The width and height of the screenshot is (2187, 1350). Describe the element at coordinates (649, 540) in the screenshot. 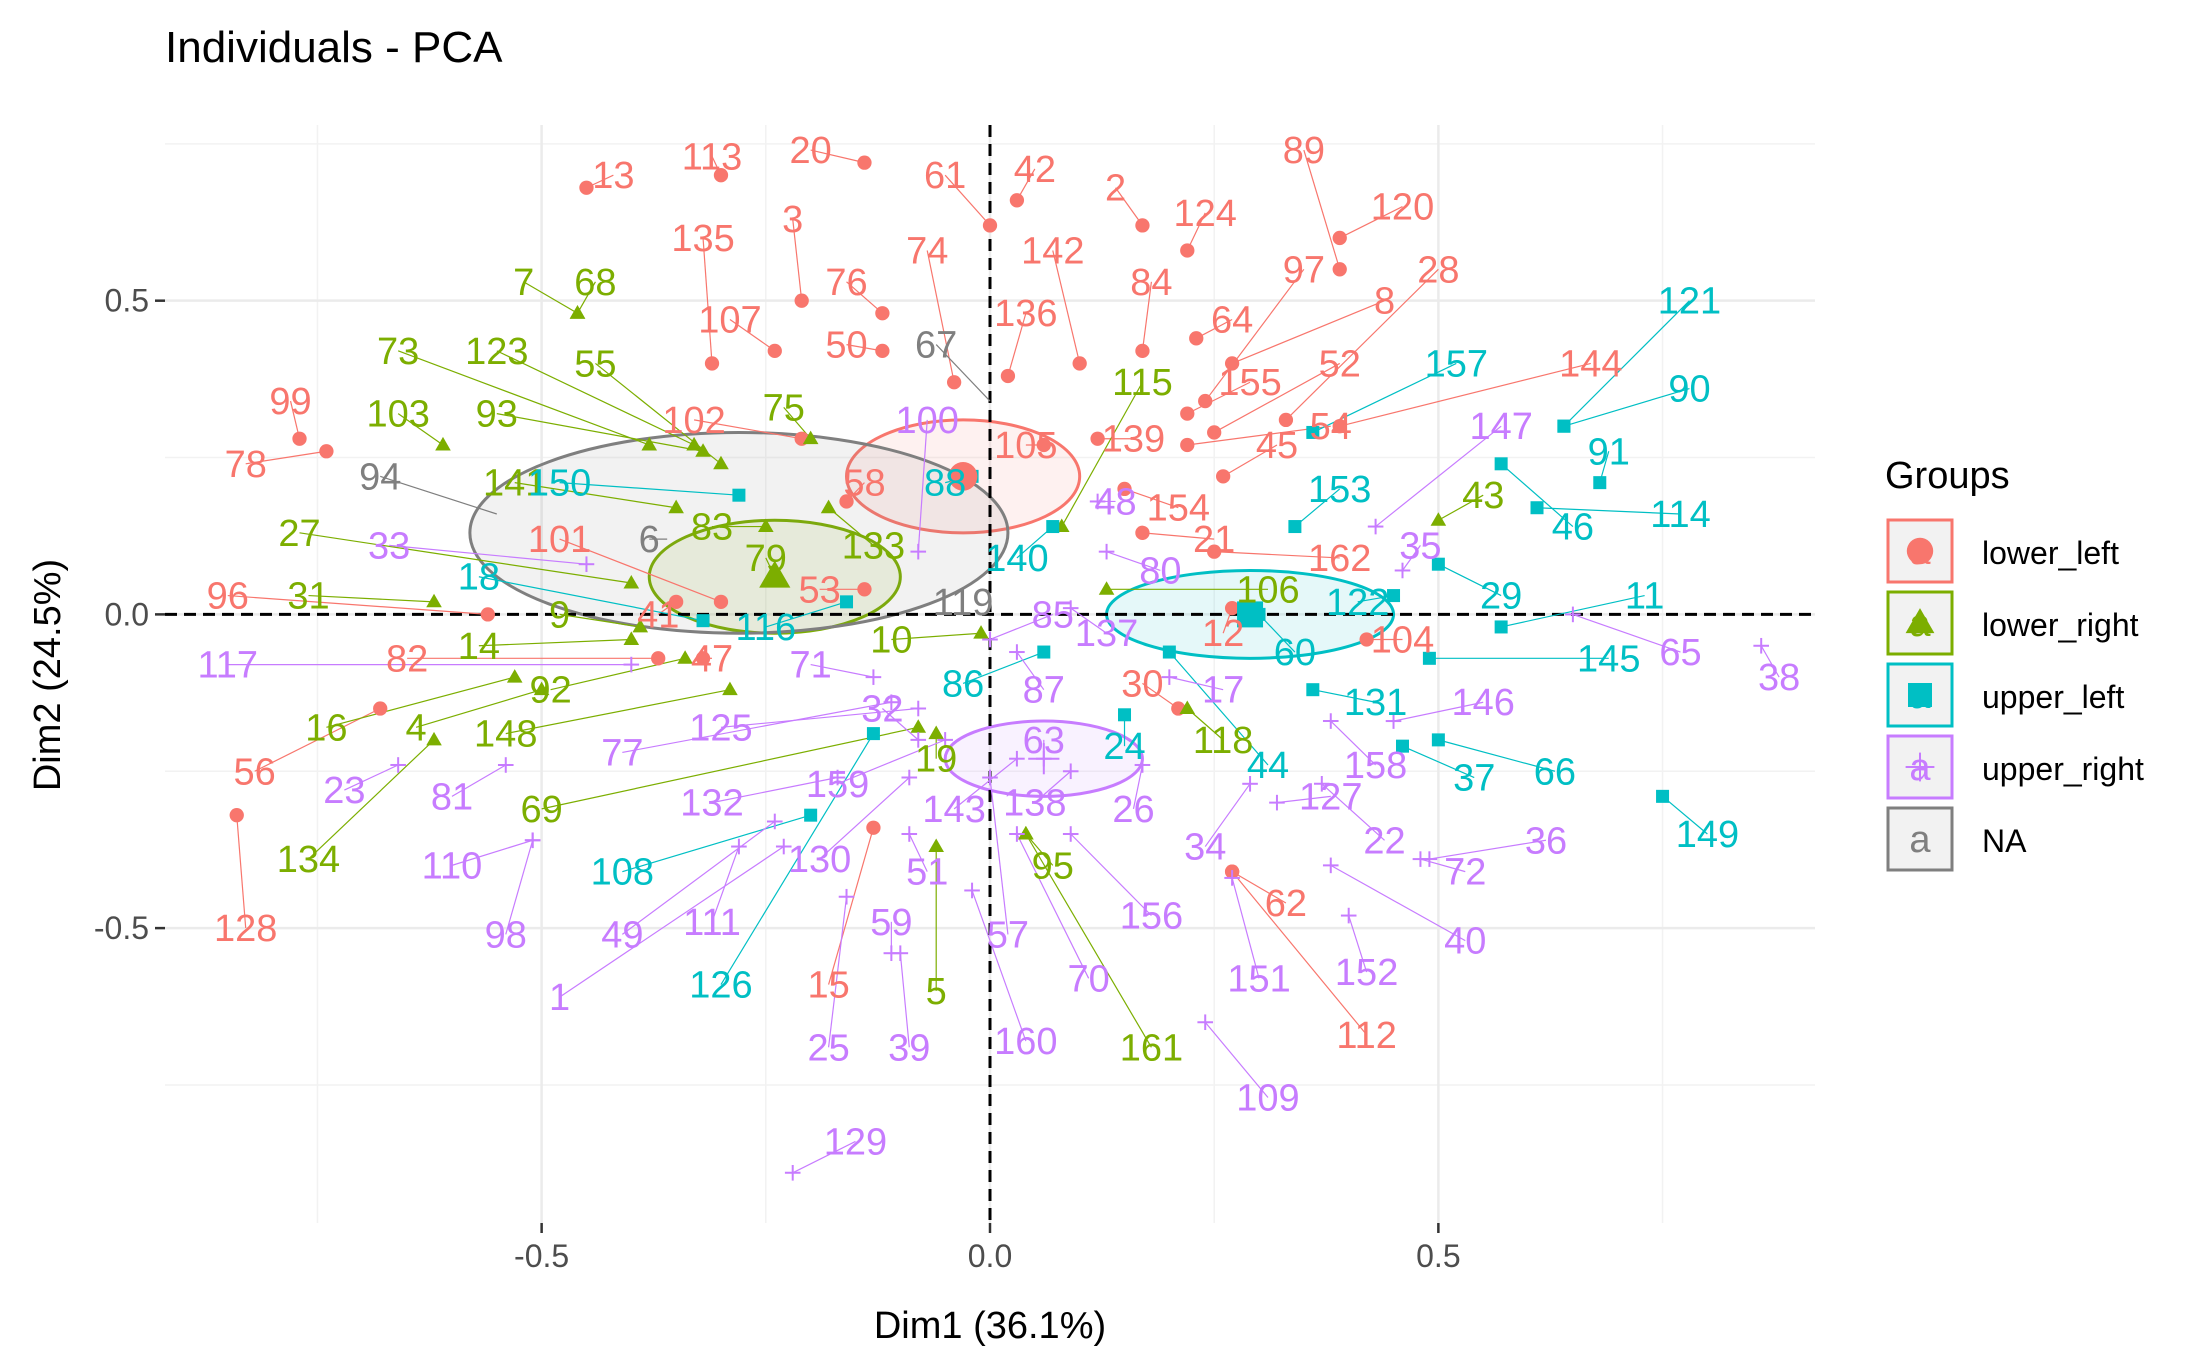

I see `point-label: 6` at that location.